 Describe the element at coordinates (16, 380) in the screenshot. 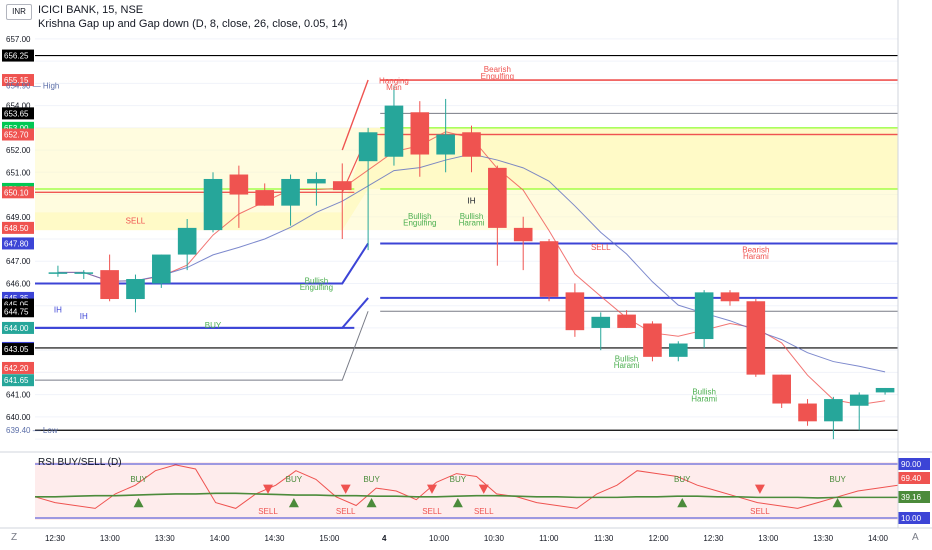

I see `price-badge-text: 641.65` at that location.